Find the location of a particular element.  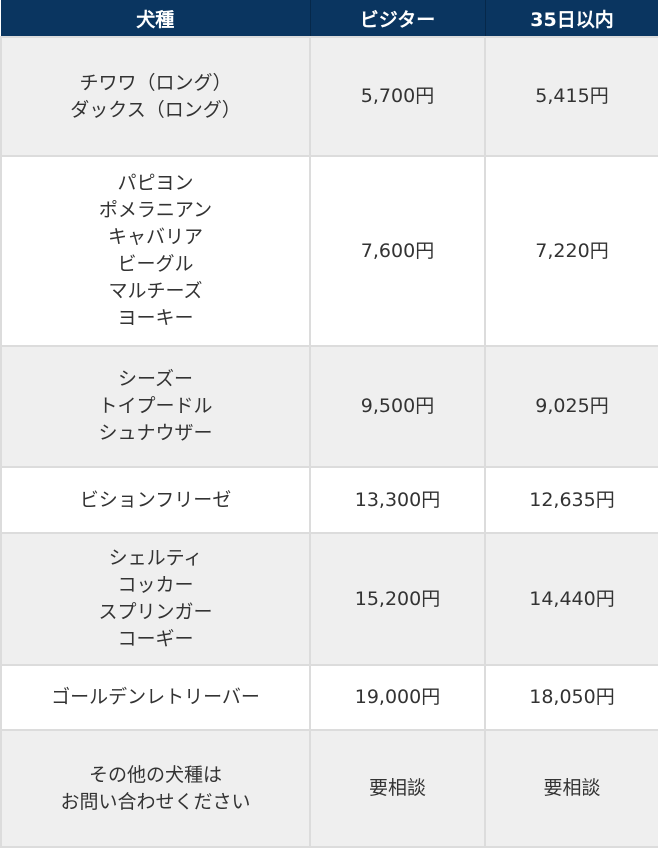

visitor-price: 19,000円 is located at coordinates (397, 697).